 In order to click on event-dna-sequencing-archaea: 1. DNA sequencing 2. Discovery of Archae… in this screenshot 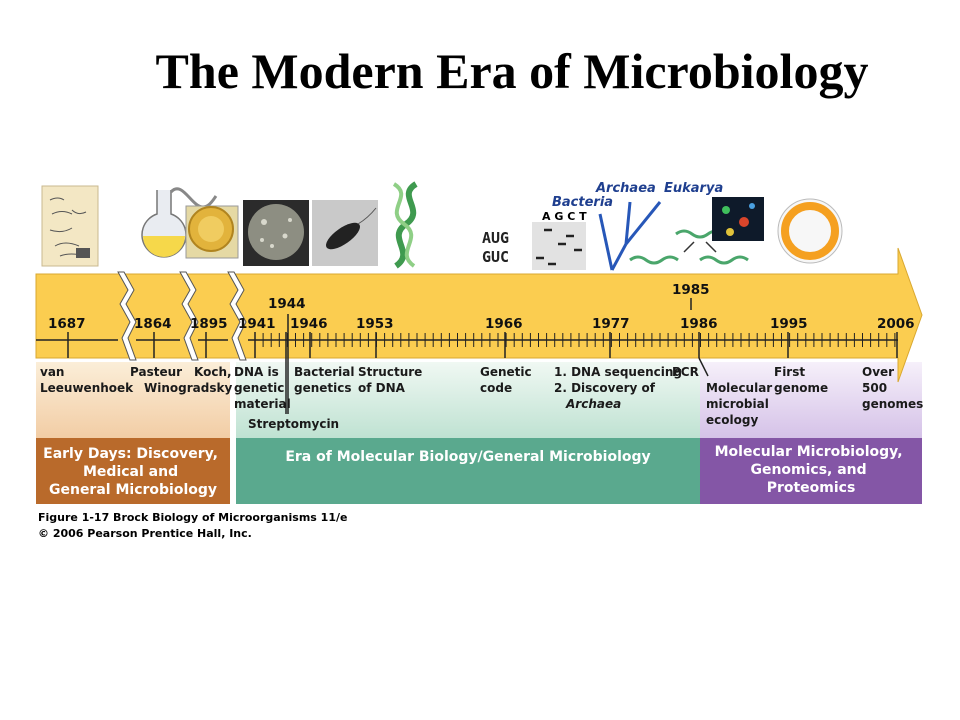, I will do `click(620, 388)`.